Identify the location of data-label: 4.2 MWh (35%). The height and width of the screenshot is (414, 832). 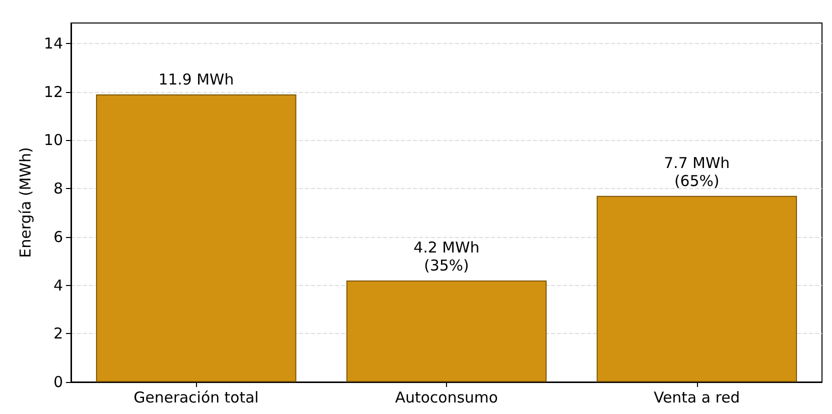
(447, 256).